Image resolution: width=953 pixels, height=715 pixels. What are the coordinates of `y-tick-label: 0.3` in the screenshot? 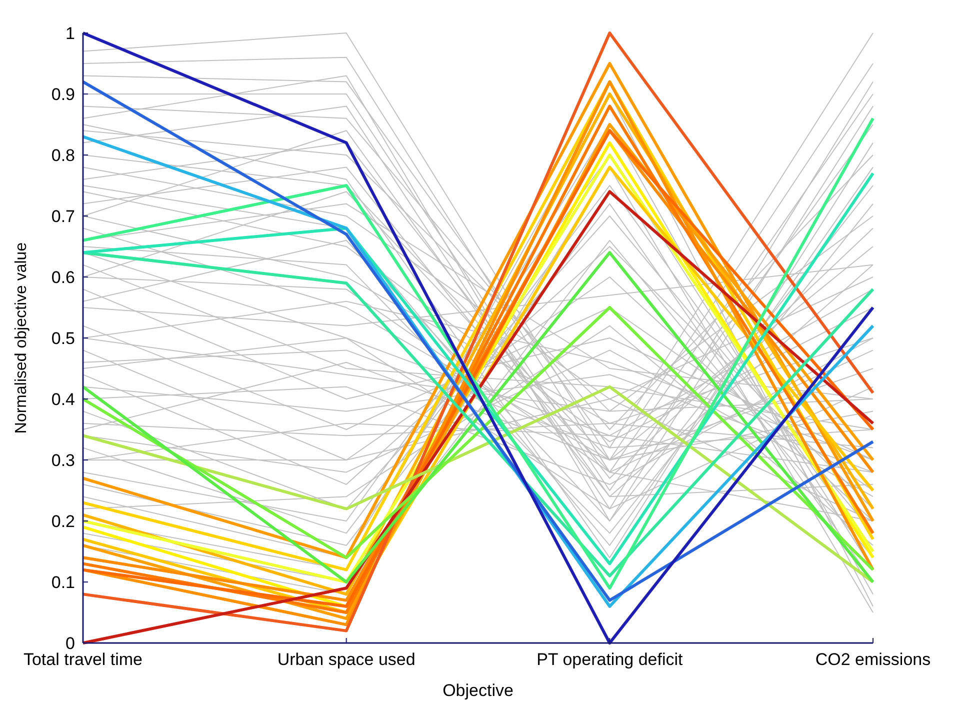 It's located at (63, 460).